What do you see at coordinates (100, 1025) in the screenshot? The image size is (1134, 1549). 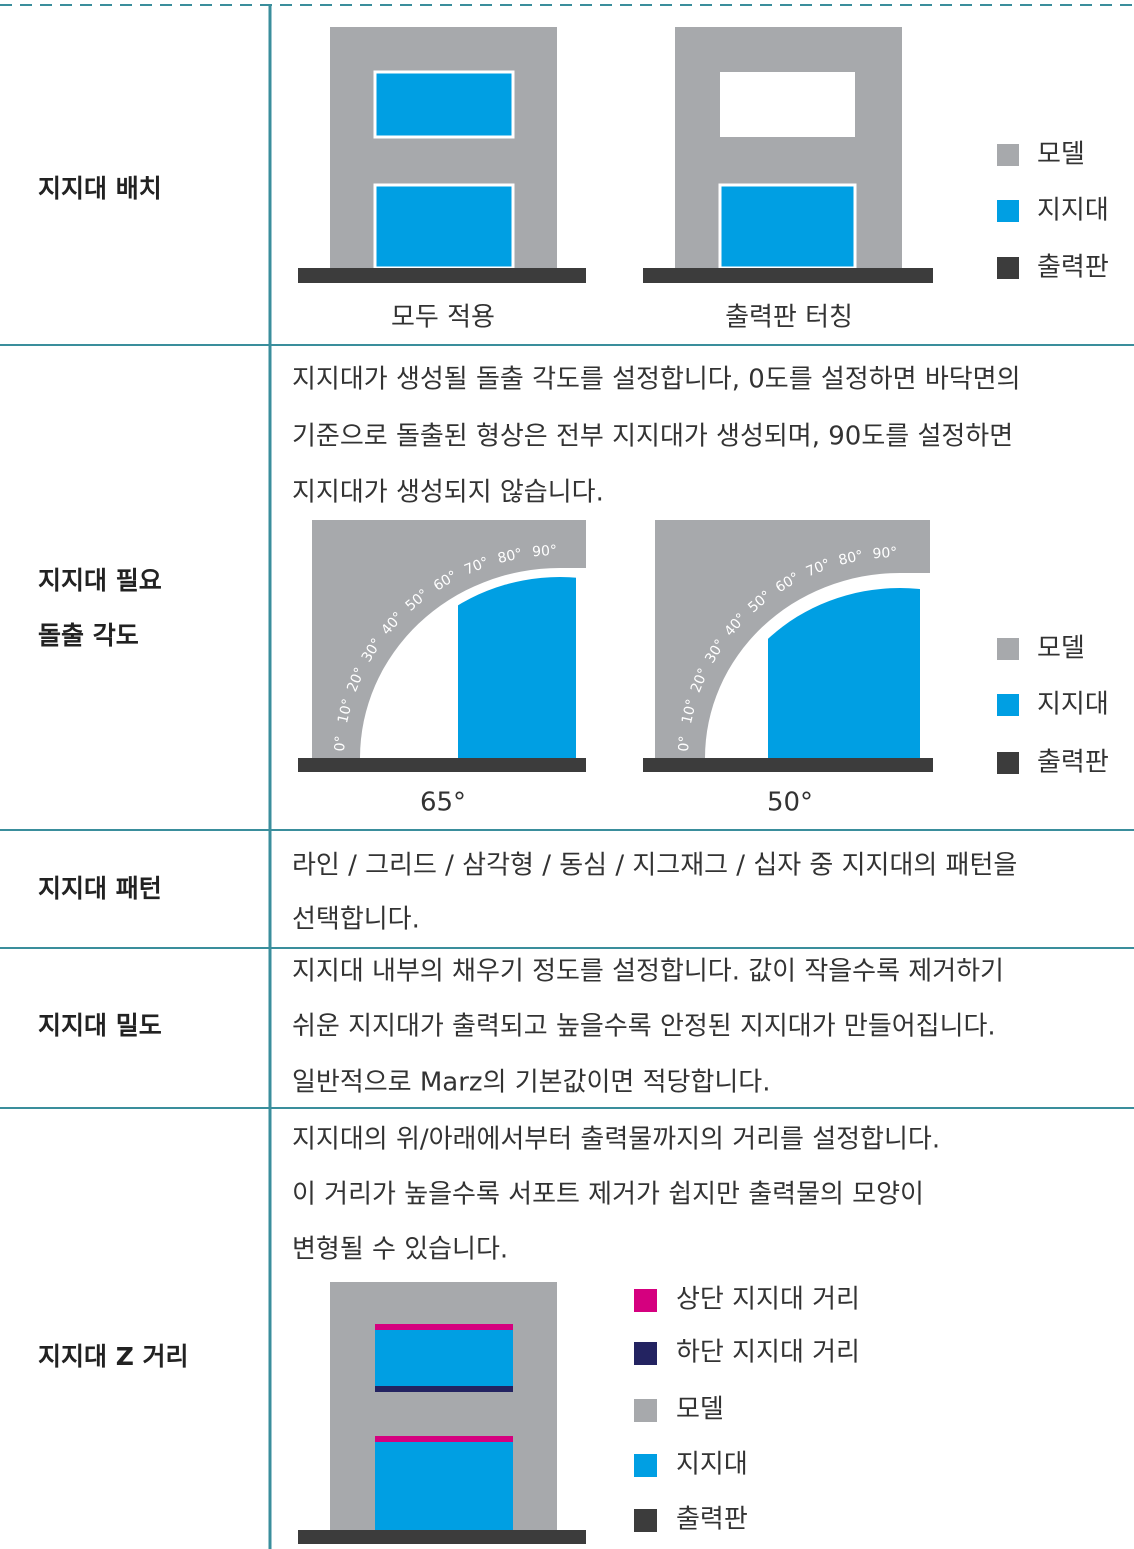 I see `row-label: 지지대 밀도` at bounding box center [100, 1025].